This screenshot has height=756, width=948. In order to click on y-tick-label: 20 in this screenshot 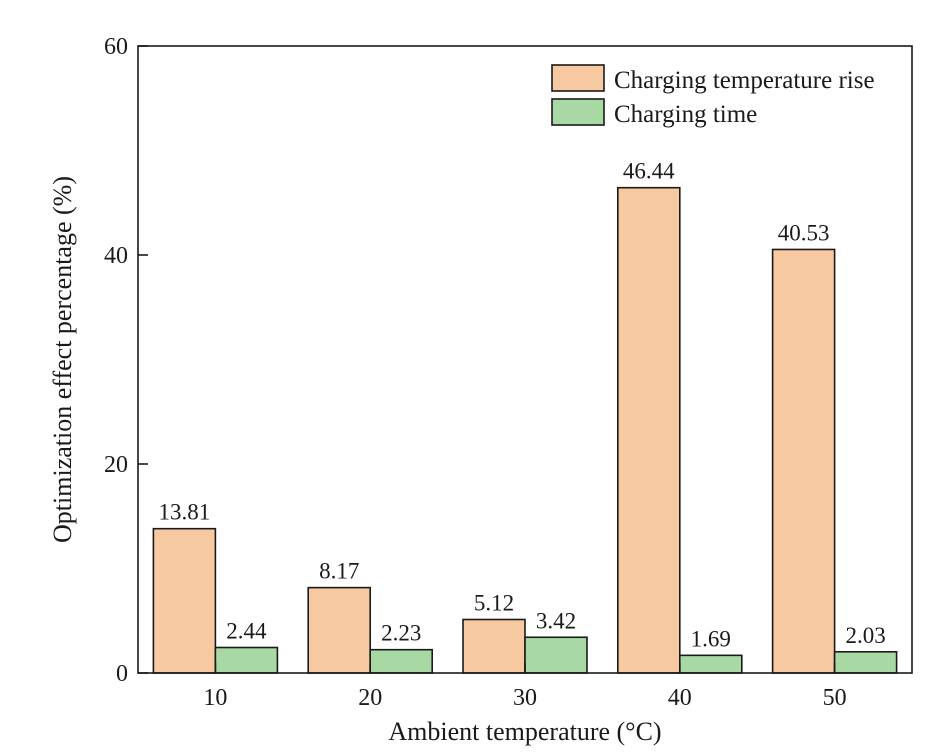, I will do `click(116, 465)`.